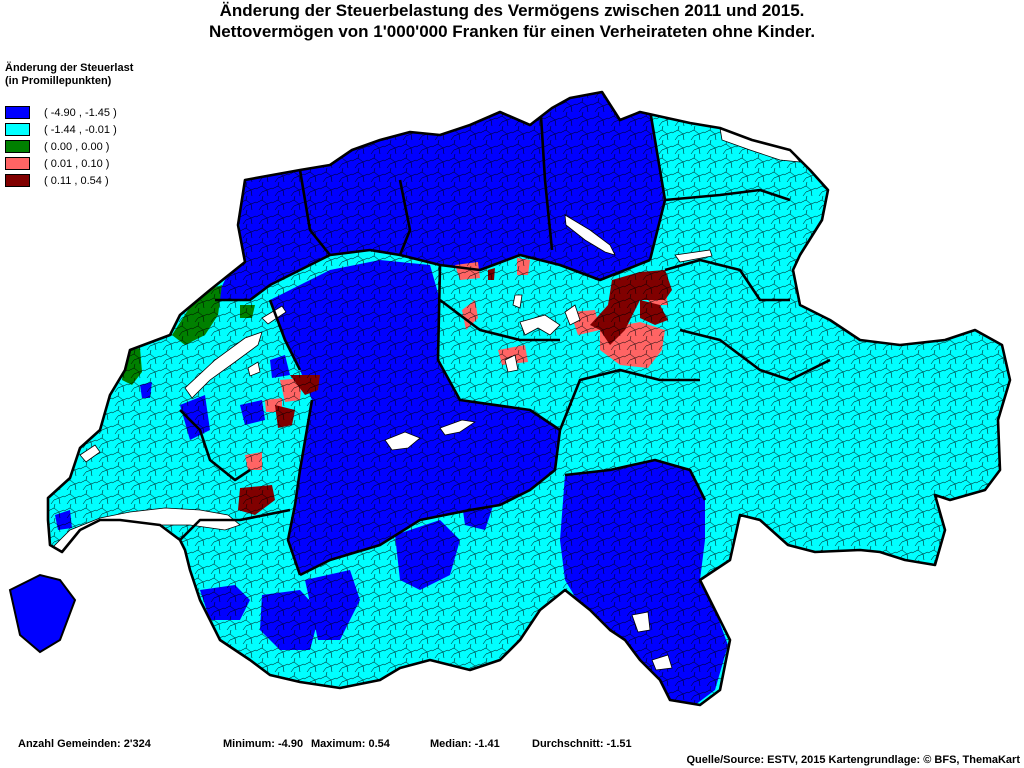  Describe the element at coordinates (69, 68) in the screenshot. I see `legend-title-line-1: Änderung der Steuerlast` at that location.